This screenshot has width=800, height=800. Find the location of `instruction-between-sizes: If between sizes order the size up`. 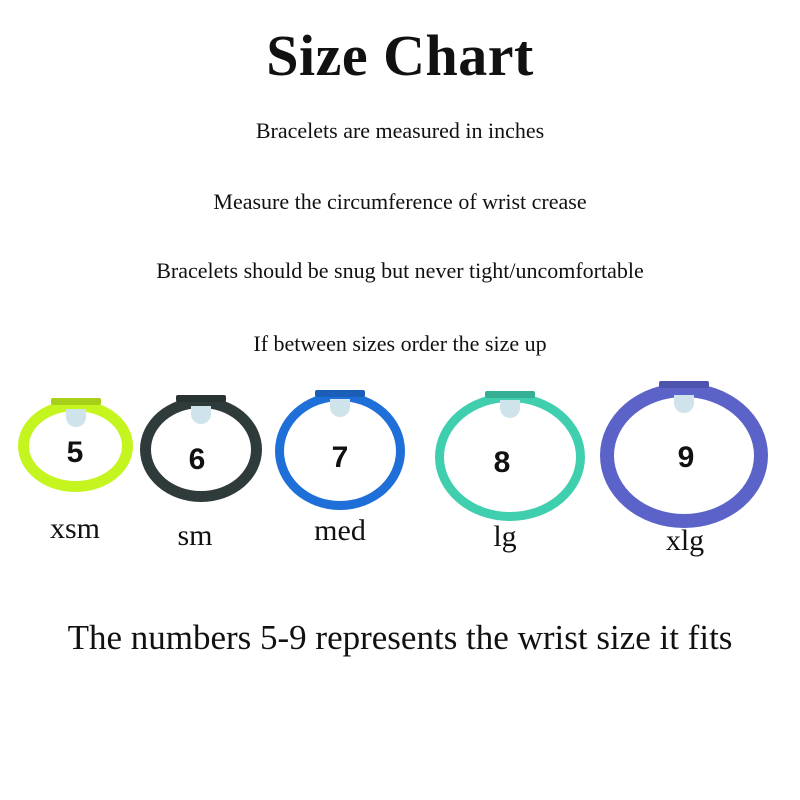

instruction-between-sizes: If between sizes order the size up is located at coordinates (400, 343).